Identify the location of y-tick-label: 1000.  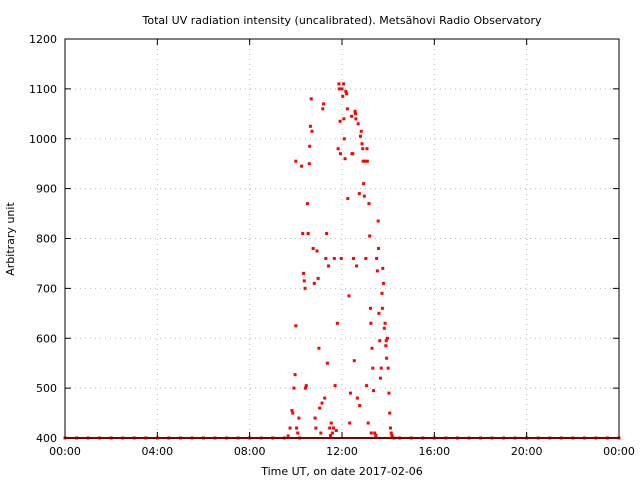
(43, 139).